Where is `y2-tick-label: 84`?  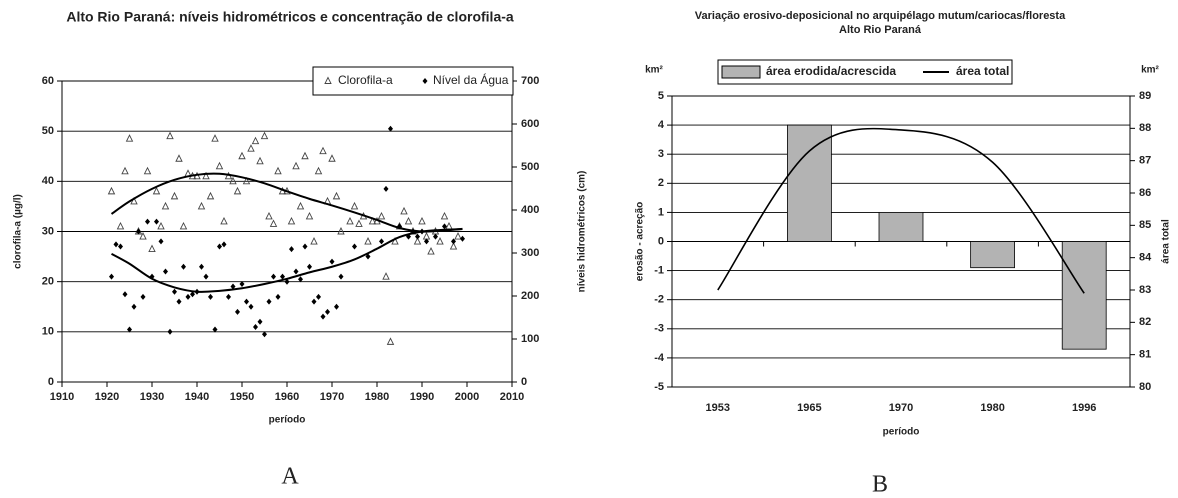 y2-tick-label: 84 is located at coordinates (1145, 258).